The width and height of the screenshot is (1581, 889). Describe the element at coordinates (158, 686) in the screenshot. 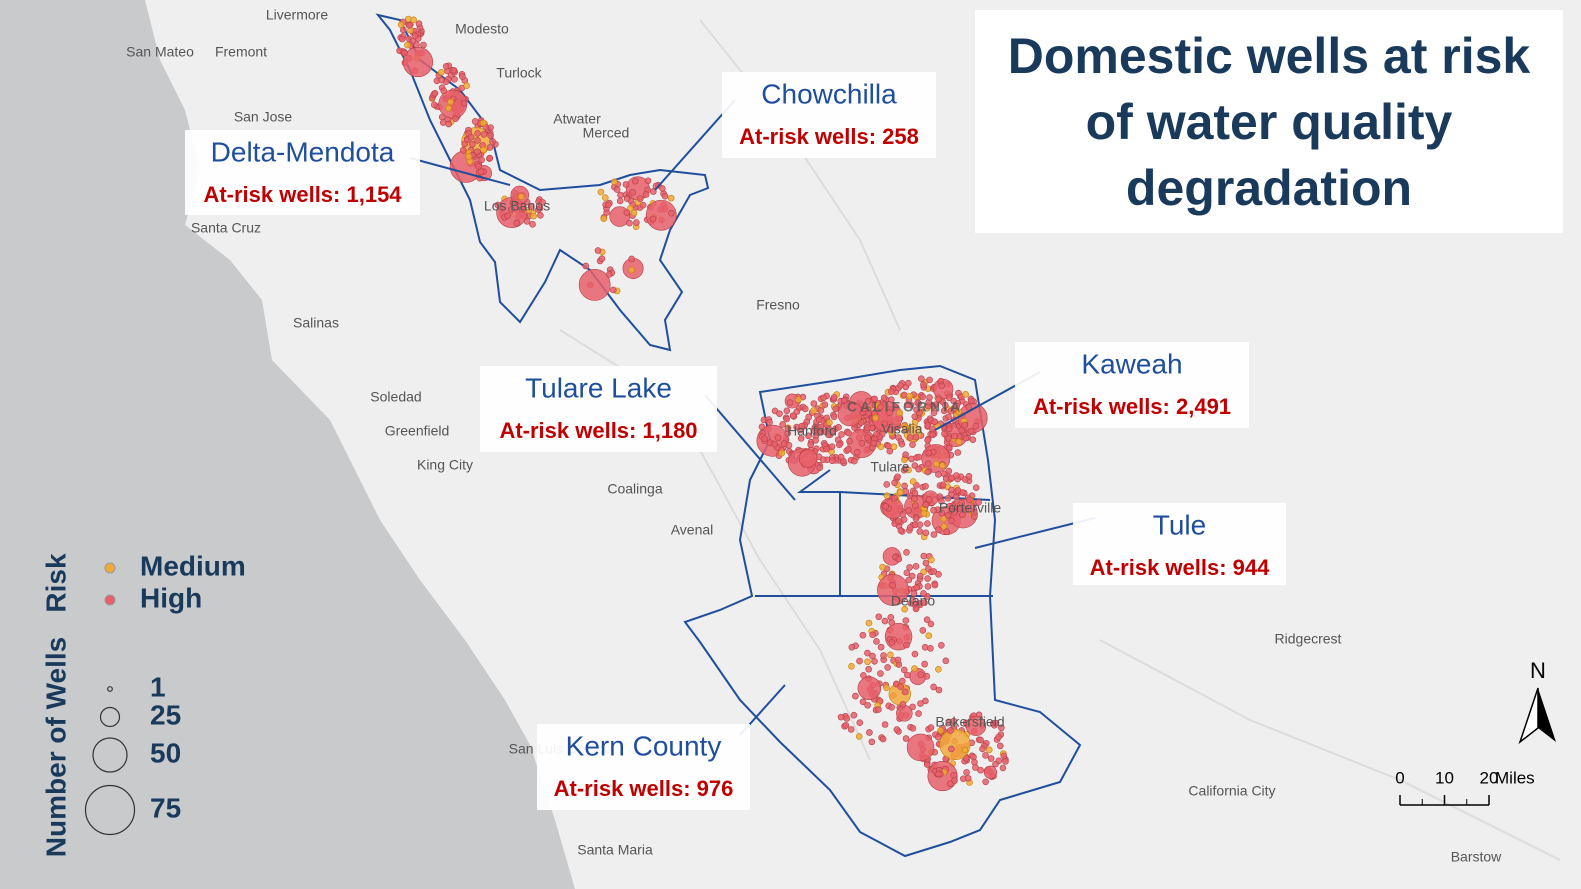

I see `size-label: 1` at that location.